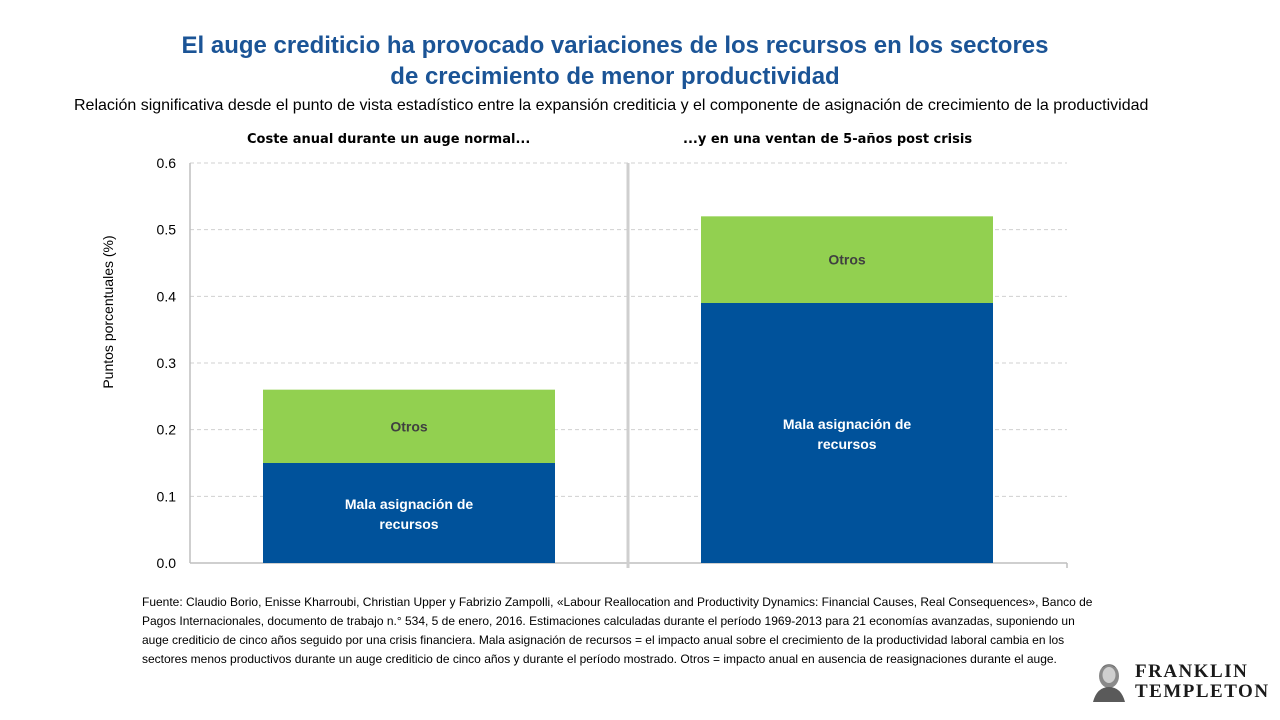 The width and height of the screenshot is (1280, 720). I want to click on franklin-templeton-logo: FRANKLIN TEMPLETON, so click(1177, 681).